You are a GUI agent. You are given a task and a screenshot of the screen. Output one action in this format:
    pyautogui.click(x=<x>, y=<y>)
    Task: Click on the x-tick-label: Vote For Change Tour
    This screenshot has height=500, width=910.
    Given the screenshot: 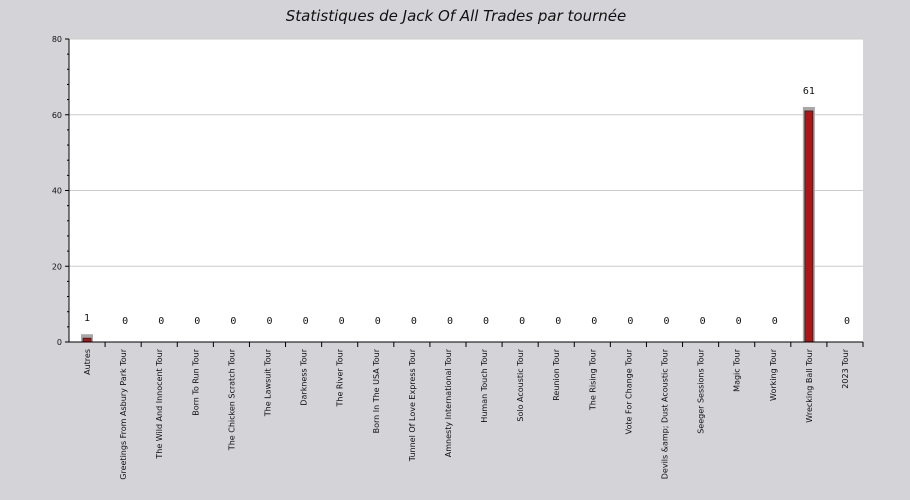 What is the action you would take?
    pyautogui.click(x=628, y=391)
    